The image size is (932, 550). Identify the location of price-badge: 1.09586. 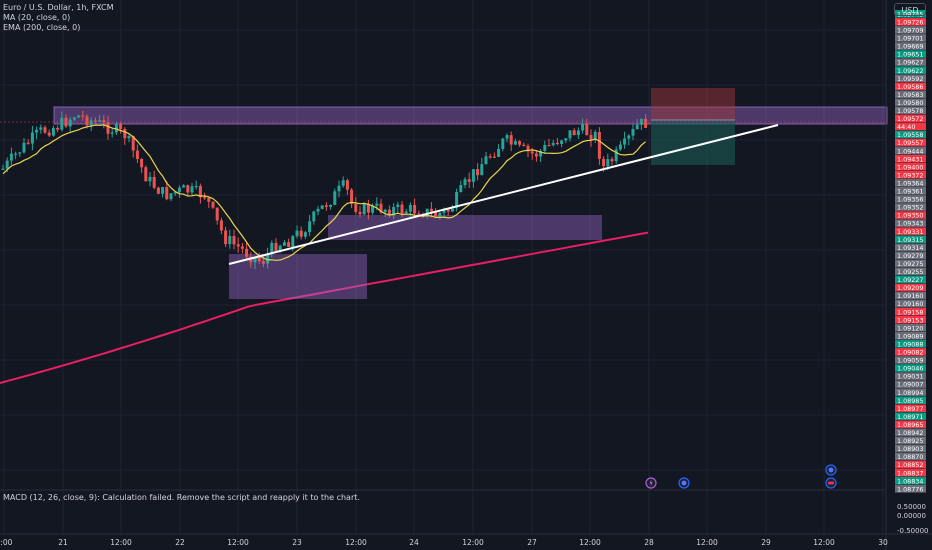
(910, 86).